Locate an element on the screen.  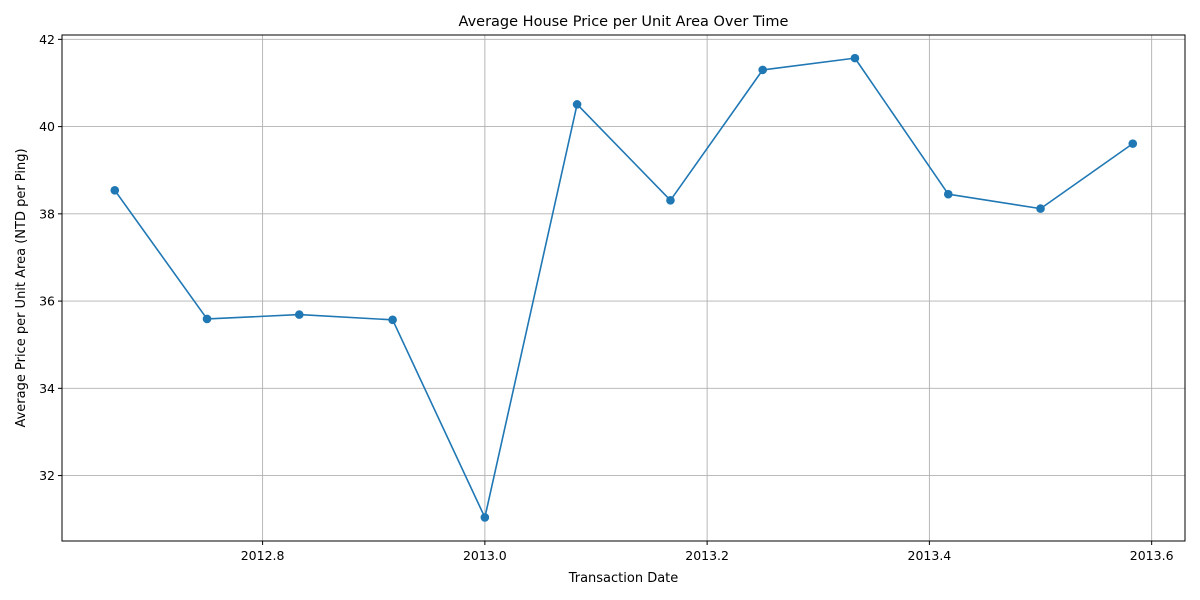
y-tick-label: 42 is located at coordinates (47, 39).